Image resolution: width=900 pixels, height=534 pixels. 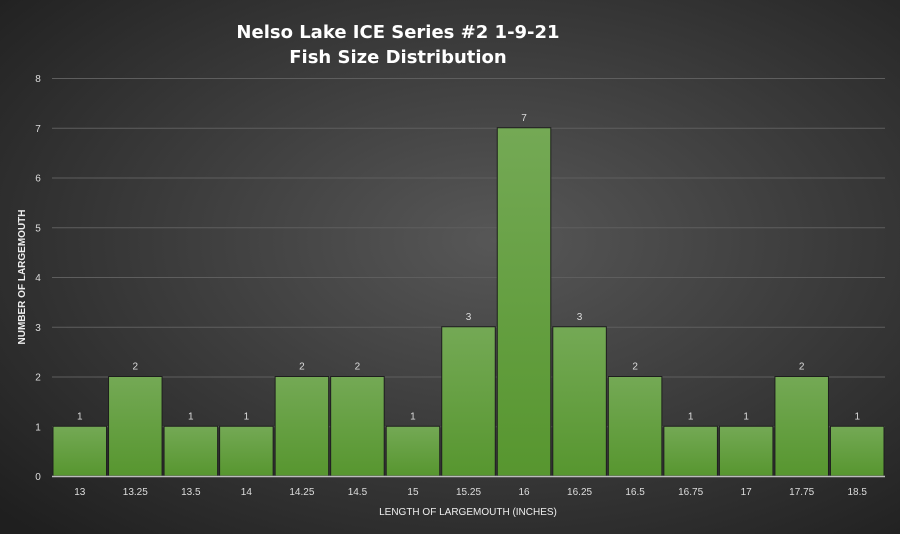 I want to click on x-tick-label: 16.75, so click(x=690, y=492).